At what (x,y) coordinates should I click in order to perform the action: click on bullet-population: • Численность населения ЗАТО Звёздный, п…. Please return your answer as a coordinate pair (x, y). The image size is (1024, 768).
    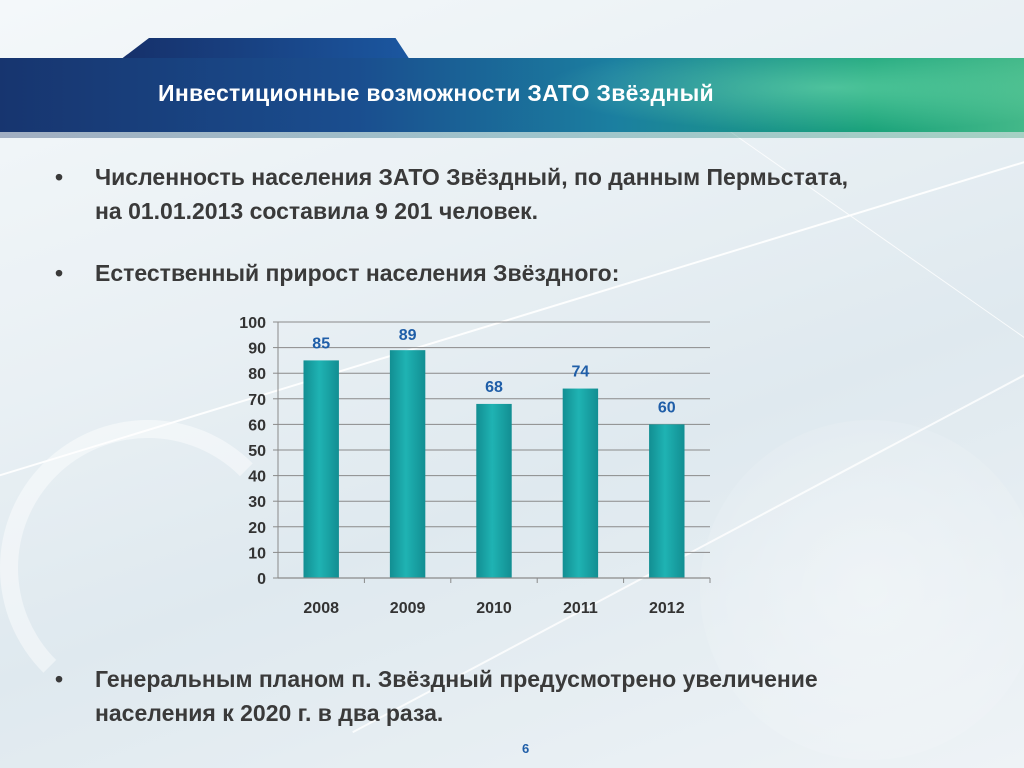
    Looking at the image, I should click on (465, 194).